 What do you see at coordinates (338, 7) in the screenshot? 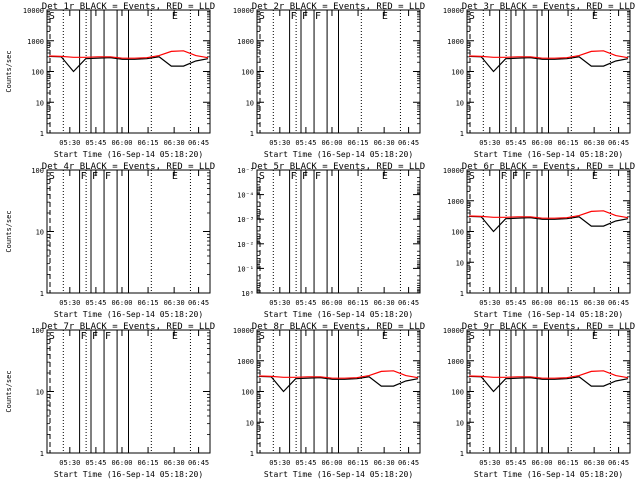
I see `panel-title: Det 2r BLACK = Events, RED = LLD` at bounding box center [338, 7].